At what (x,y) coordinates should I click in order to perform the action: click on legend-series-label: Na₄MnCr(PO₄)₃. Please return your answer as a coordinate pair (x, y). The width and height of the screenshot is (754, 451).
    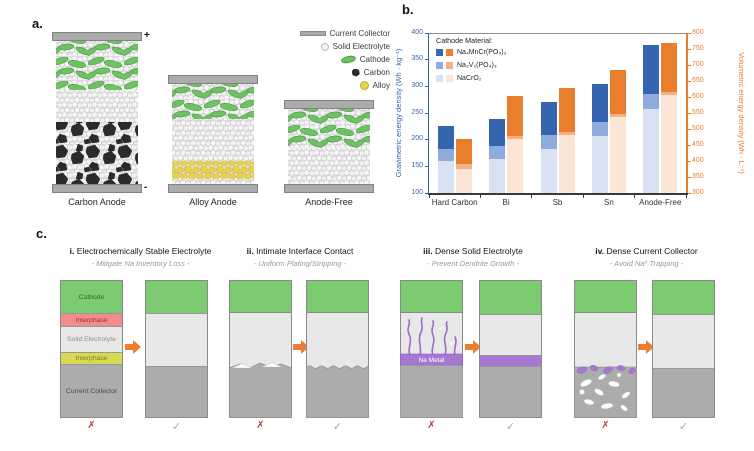
    Looking at the image, I should click on (482, 52).